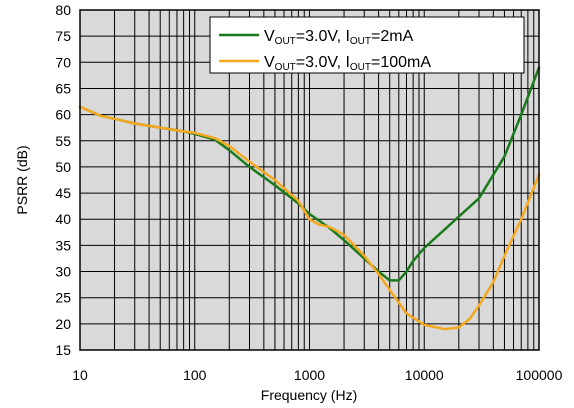  I want to click on x-tick-label: 10000, so click(424, 375).